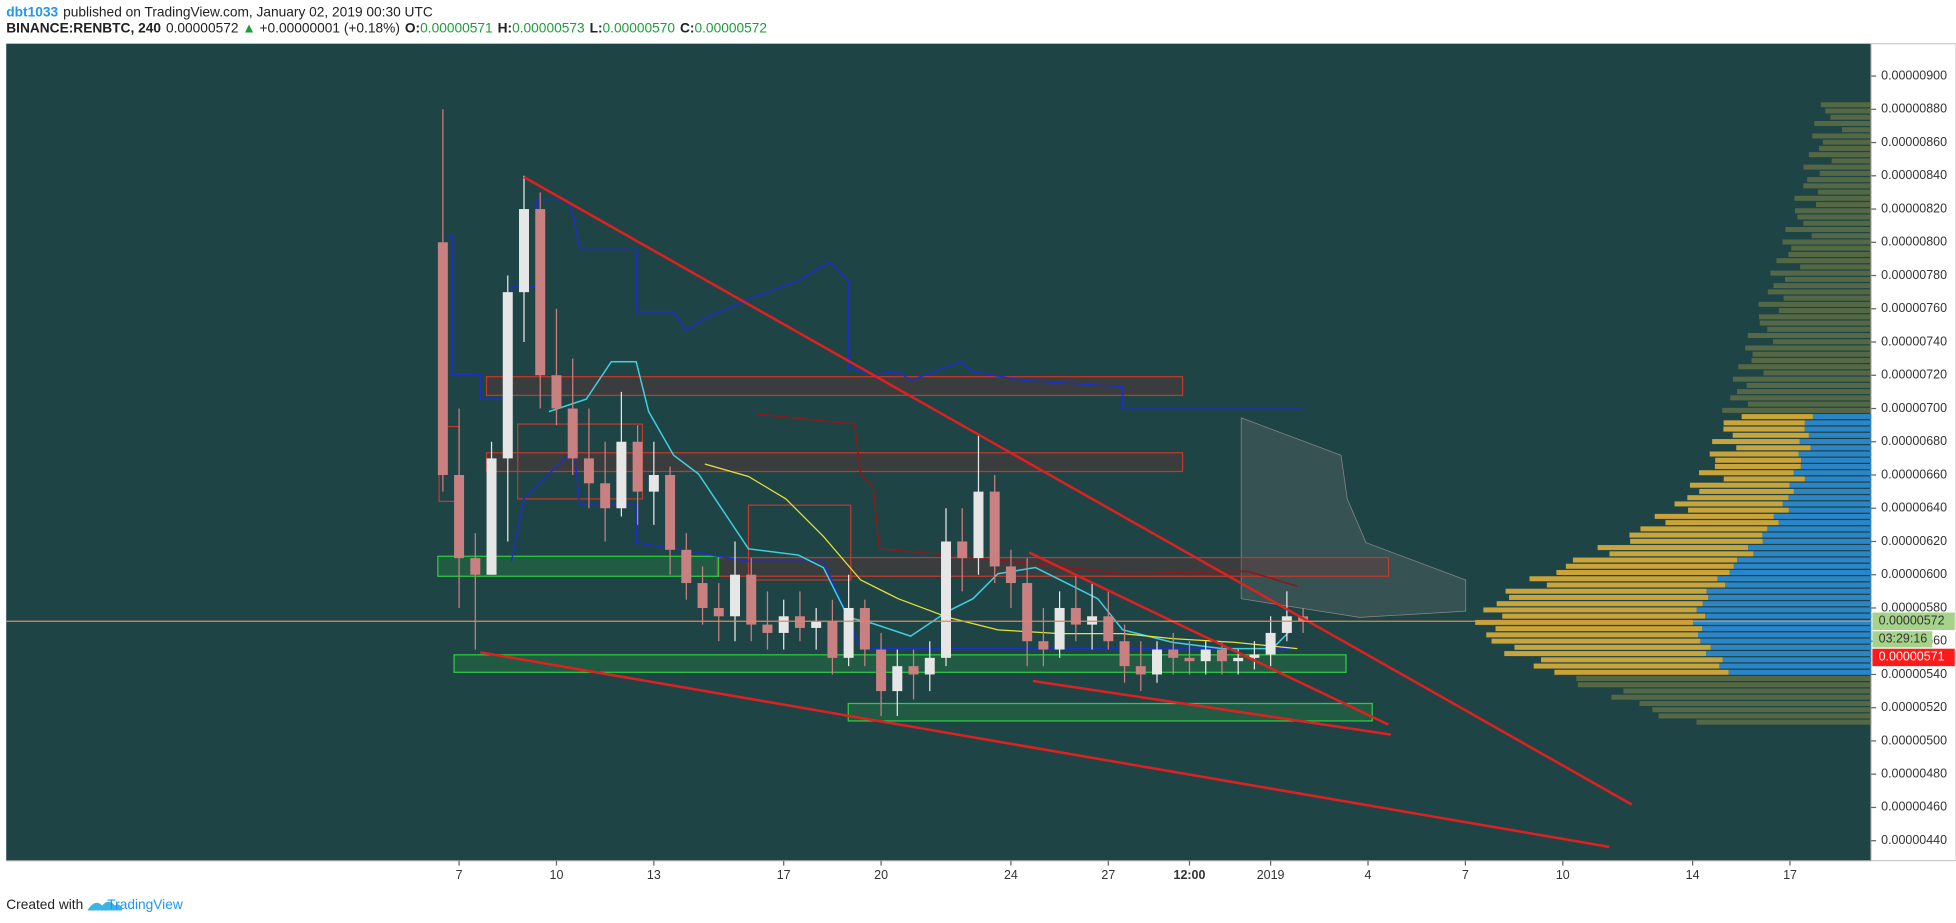 This screenshot has width=1956, height=923. What do you see at coordinates (1208, 638) in the screenshot?
I see `trend-line` at bounding box center [1208, 638].